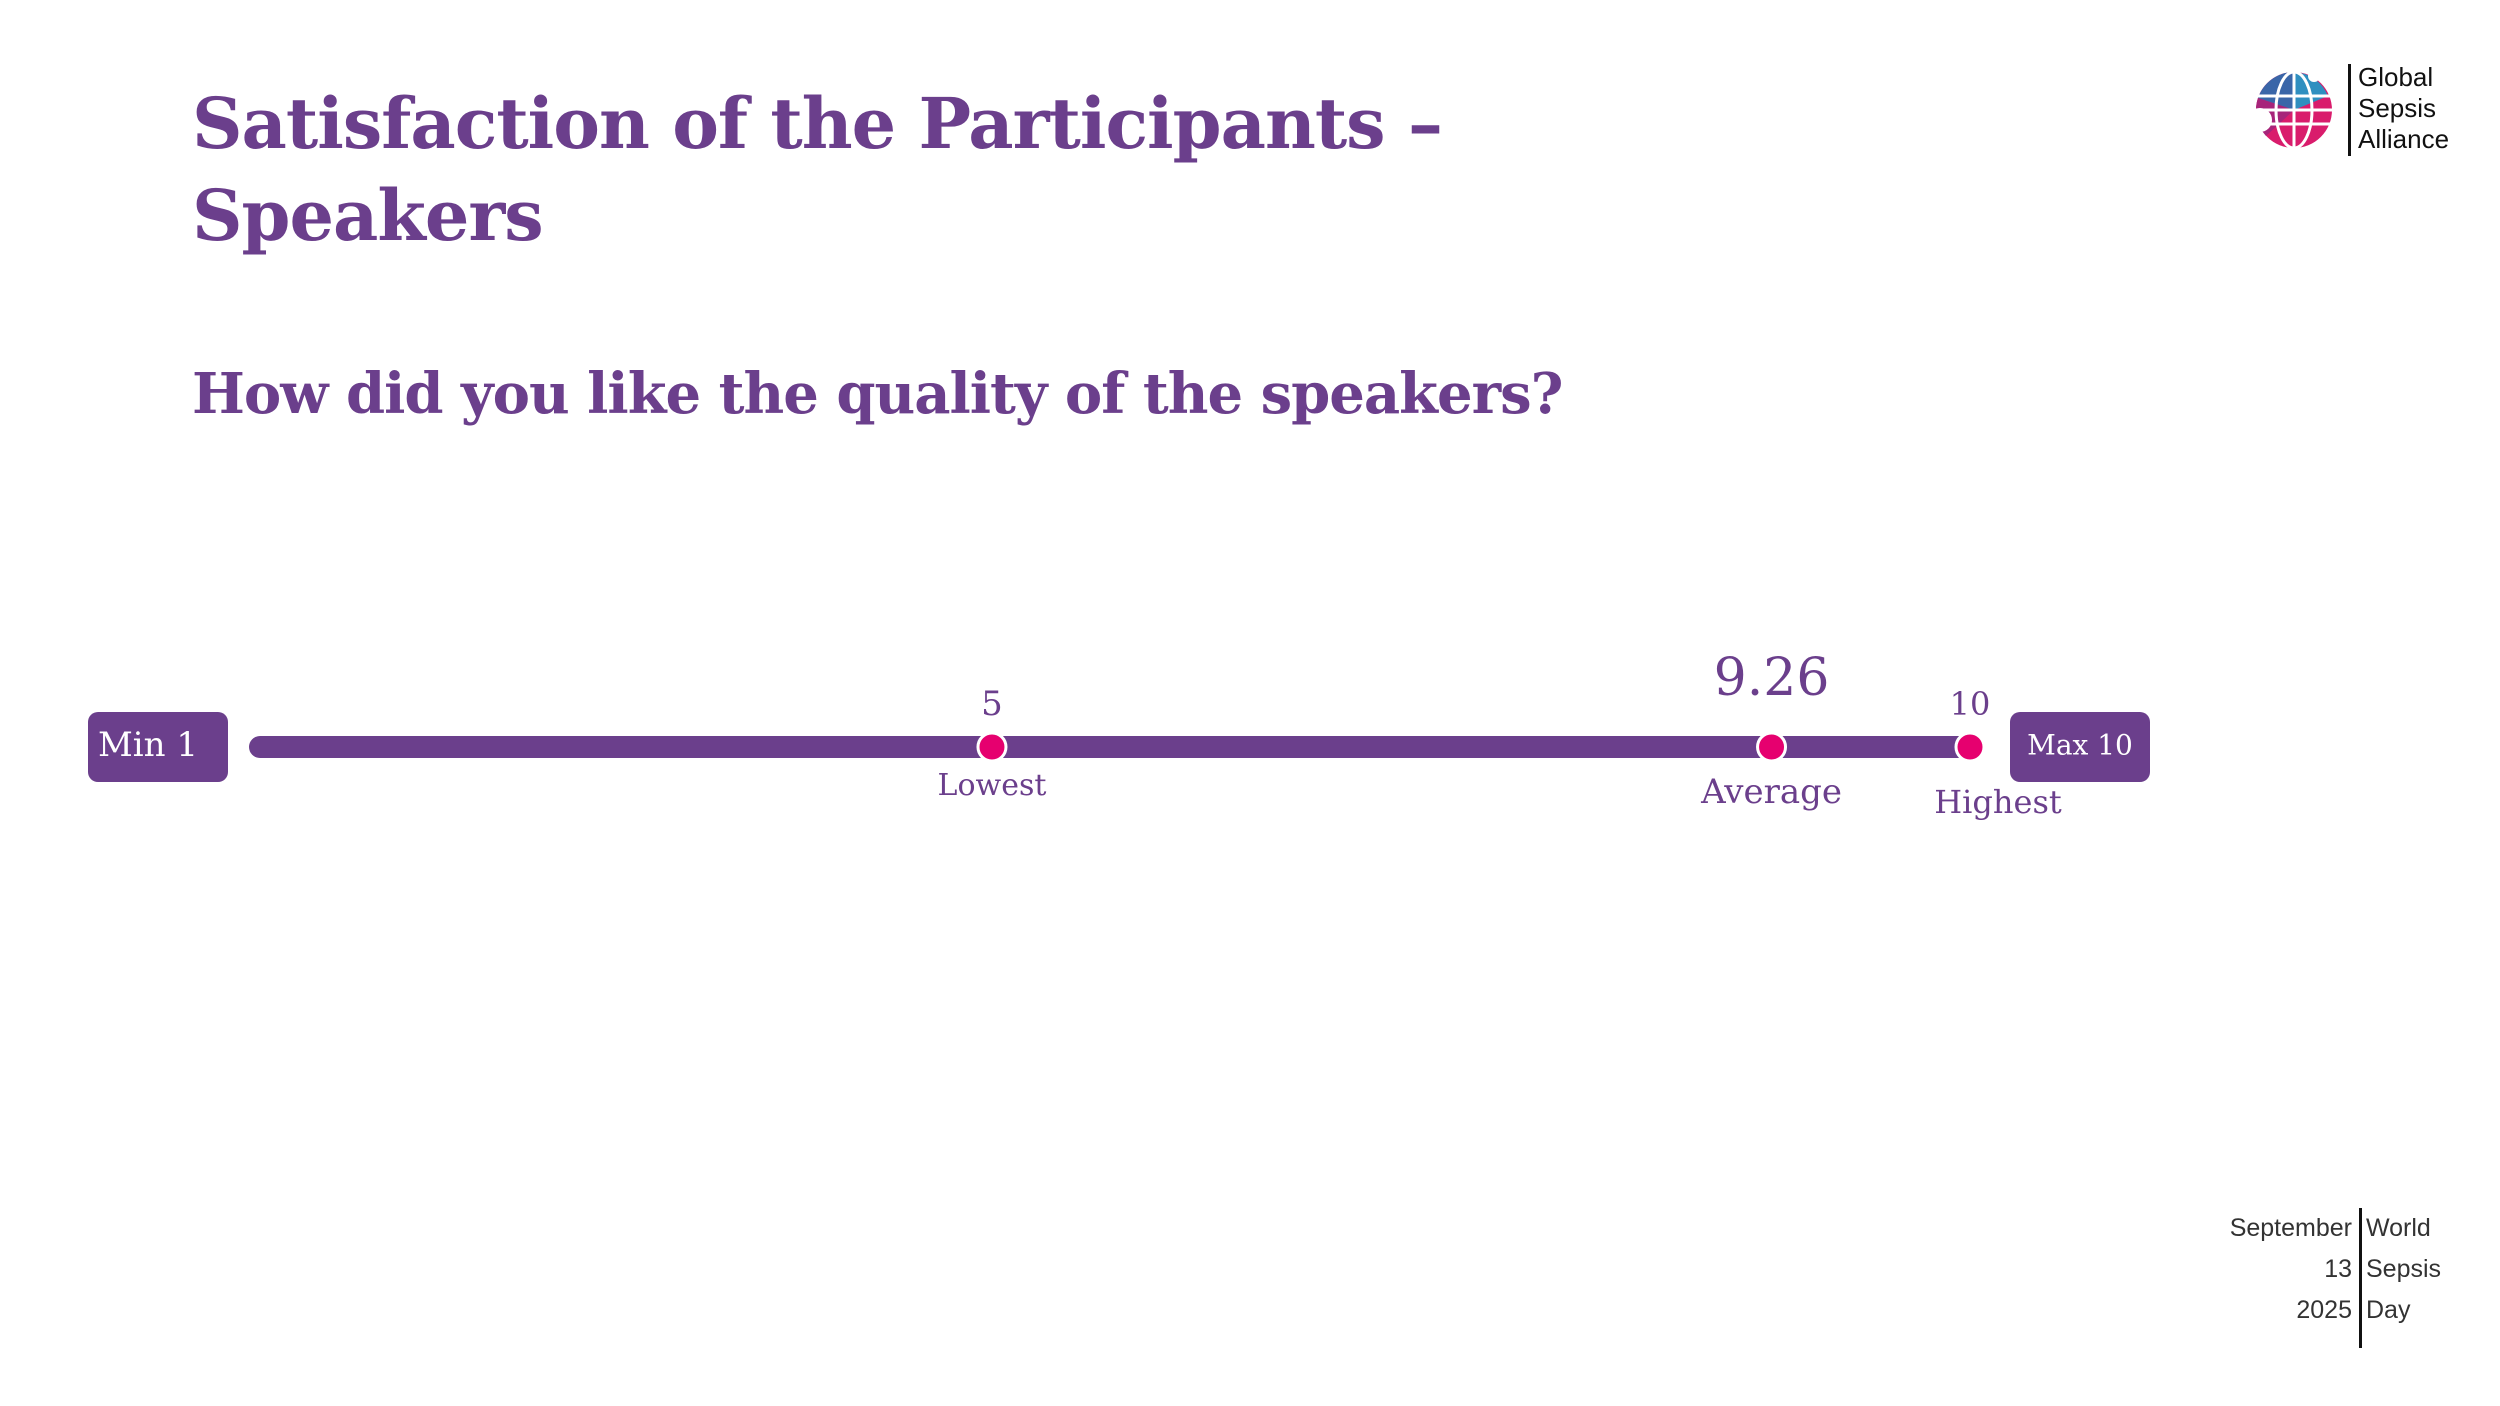 The height and width of the screenshot is (1406, 2500). Describe the element at coordinates (1772, 678) in the screenshot. I see `marker-value-label: 9.26` at that location.